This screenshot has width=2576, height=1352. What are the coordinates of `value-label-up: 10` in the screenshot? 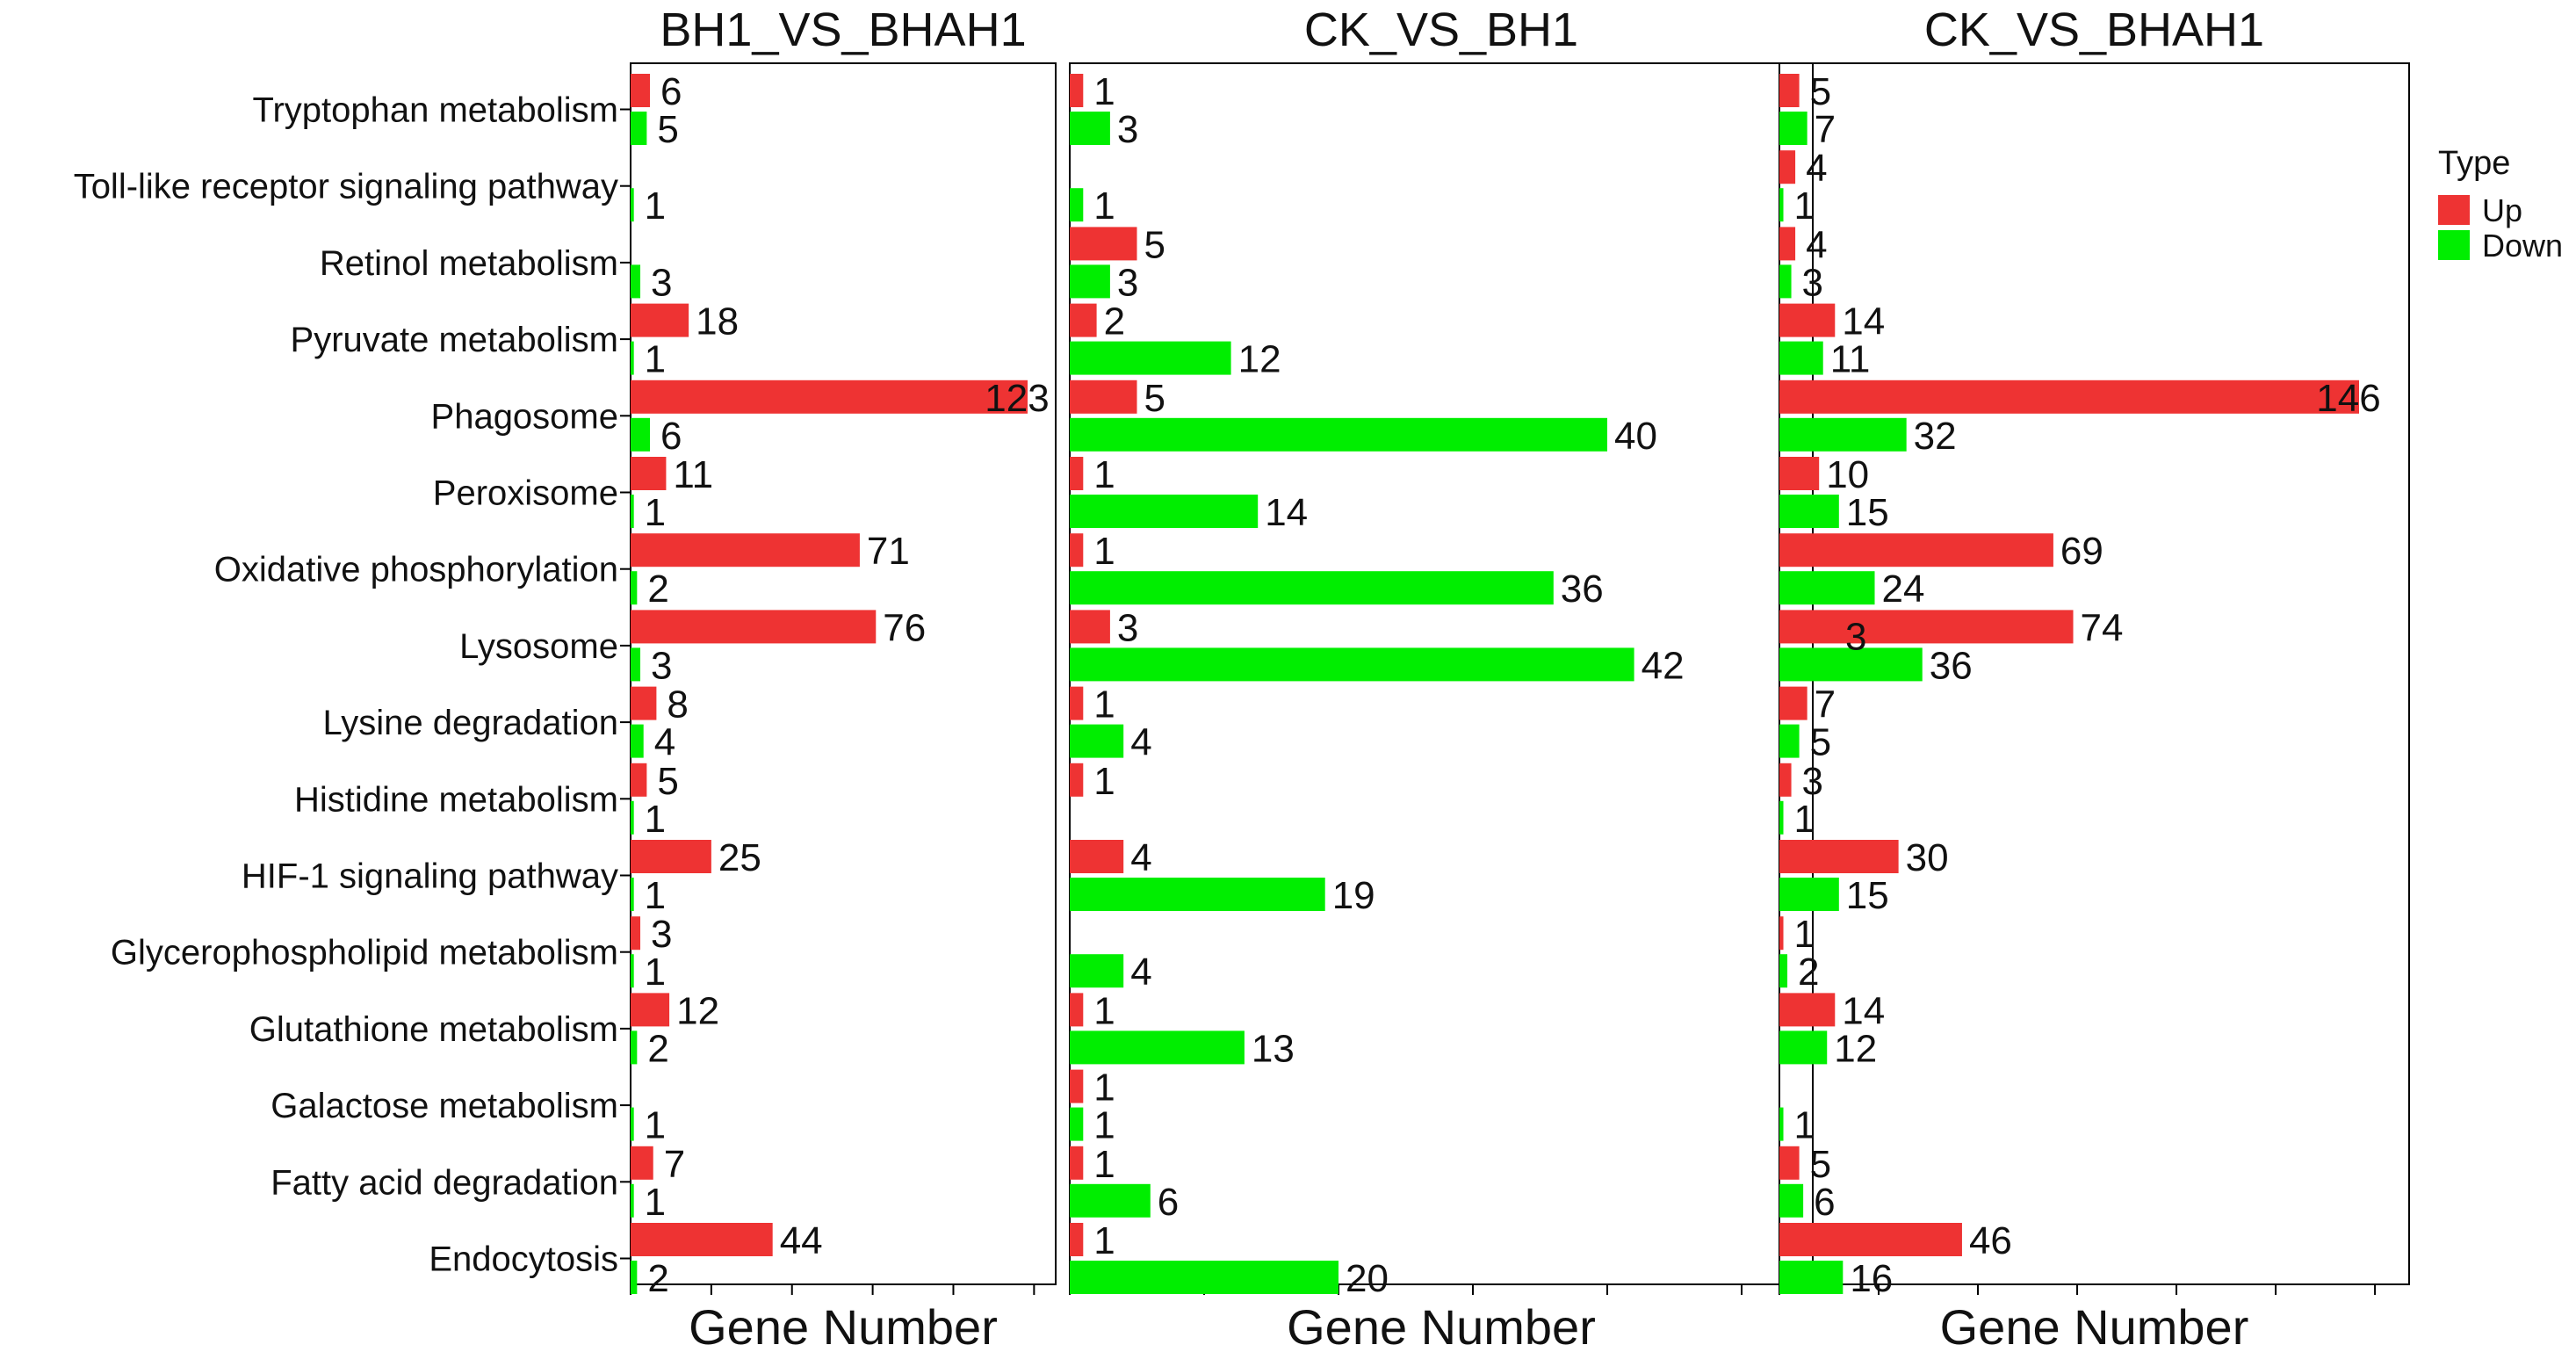 It's located at (1847, 474).